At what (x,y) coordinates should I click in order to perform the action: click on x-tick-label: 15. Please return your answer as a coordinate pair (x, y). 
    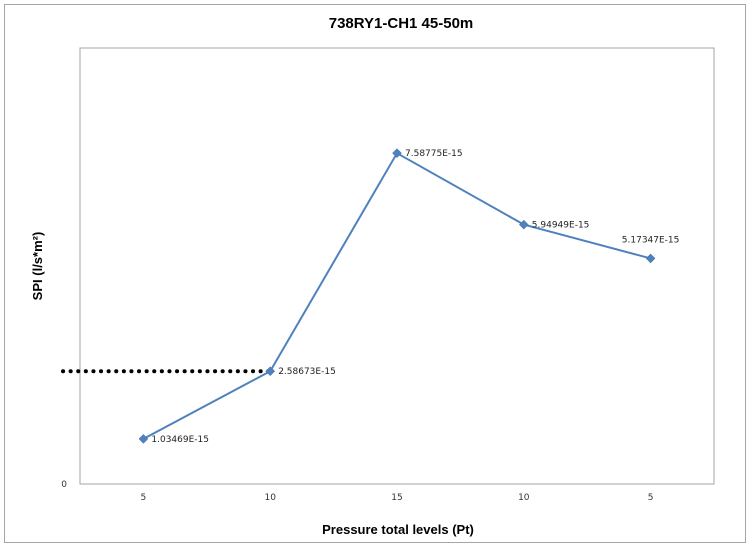
    Looking at the image, I should click on (396, 498).